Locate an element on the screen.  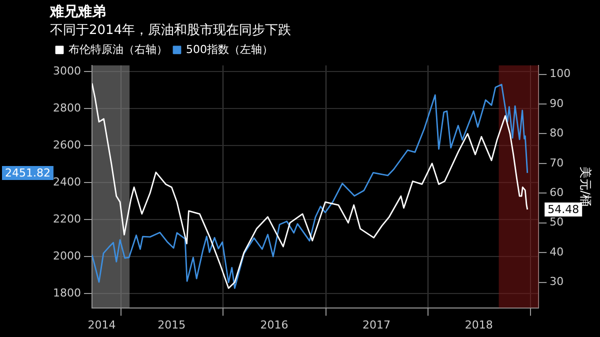
y2-tick-label: 80 is located at coordinates (557, 133).